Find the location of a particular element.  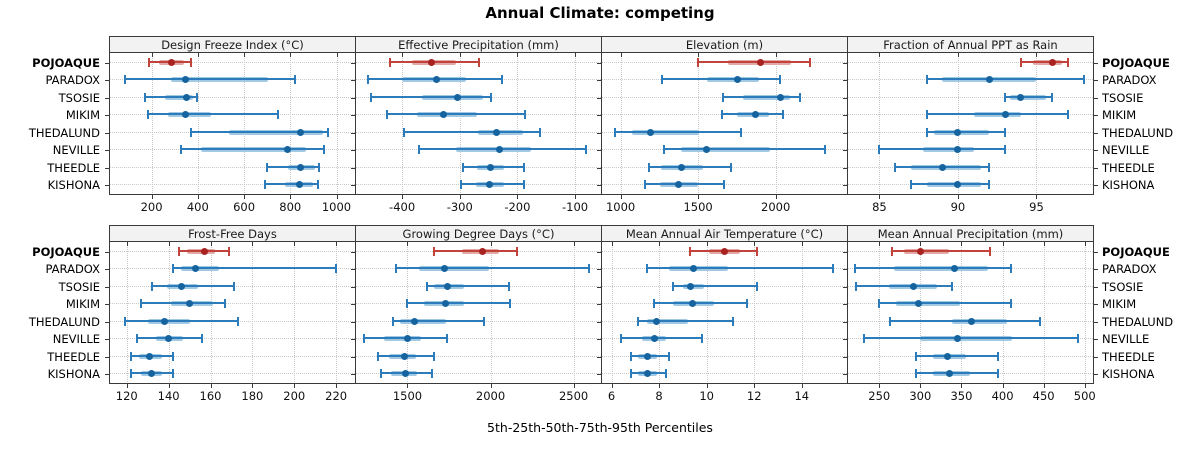

site-label-thedalund: THEDALUND is located at coordinates (64, 322).